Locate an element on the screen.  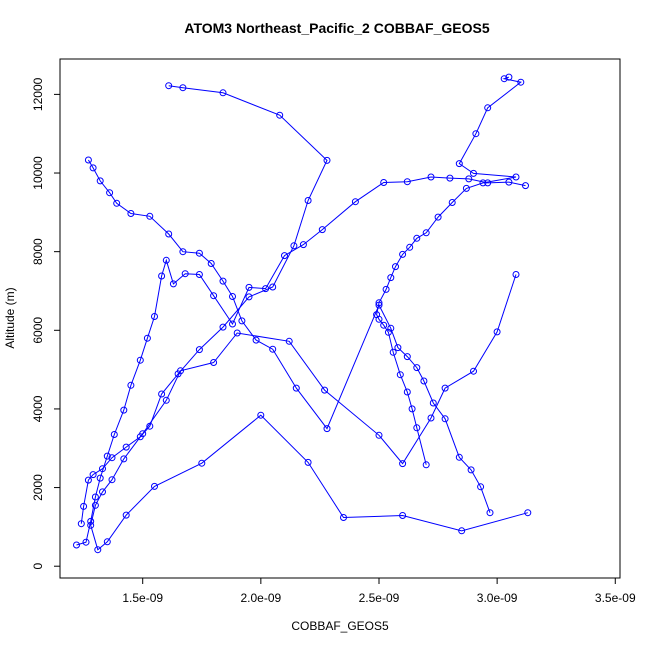
x-axis-label: COBBAF_GEOS5 is located at coordinates (340, 626).